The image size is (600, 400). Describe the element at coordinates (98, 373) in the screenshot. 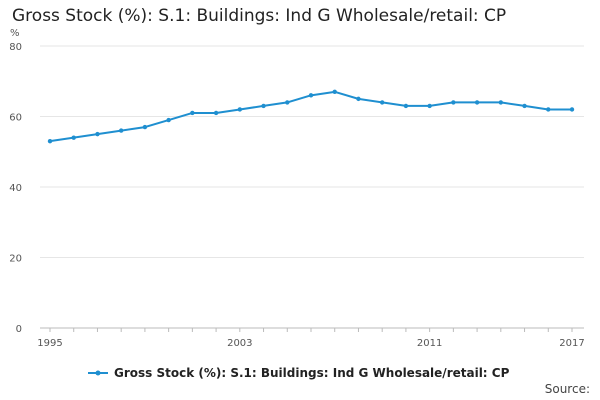

I see `legend-swatch` at that location.